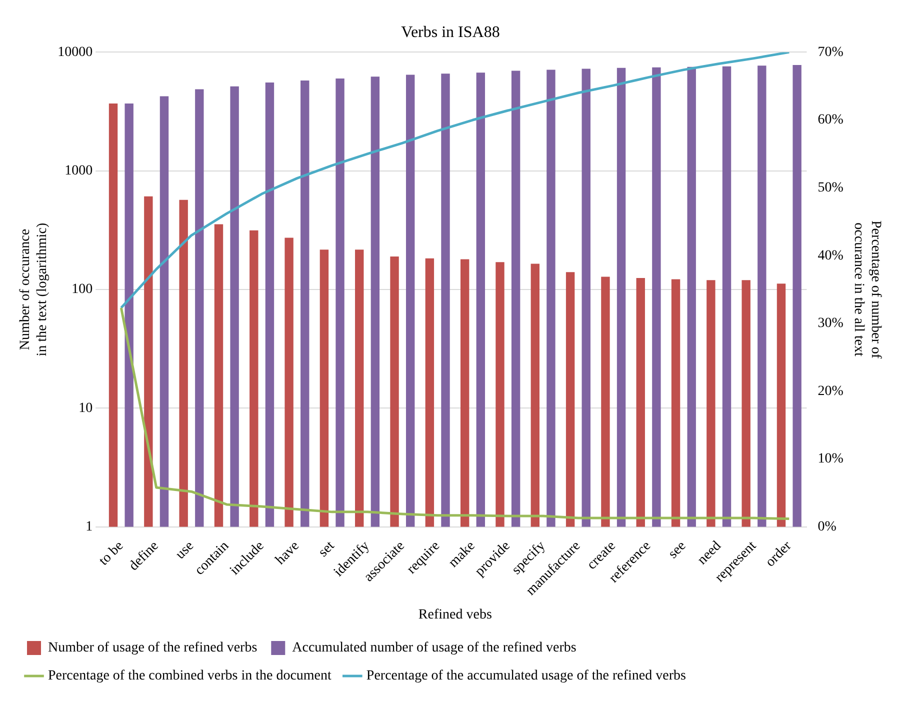 This screenshot has width=901, height=708. What do you see at coordinates (678, 550) in the screenshot?
I see `x-tick-label: see` at bounding box center [678, 550].